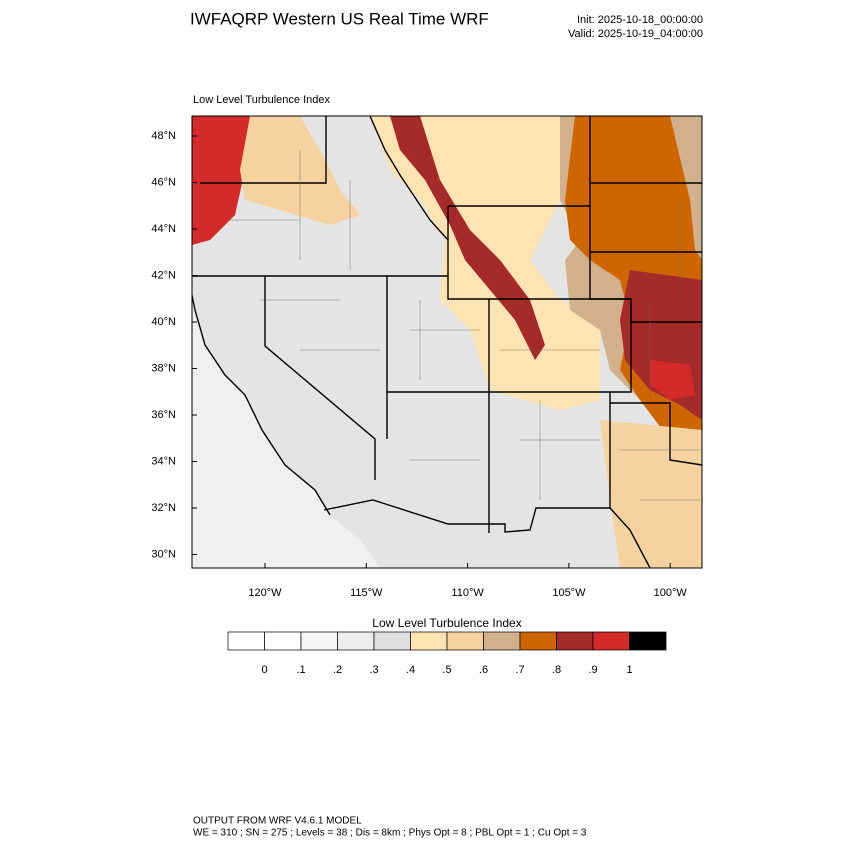 The height and width of the screenshot is (855, 850). I want to click on colorbar-label: .8, so click(556, 670).